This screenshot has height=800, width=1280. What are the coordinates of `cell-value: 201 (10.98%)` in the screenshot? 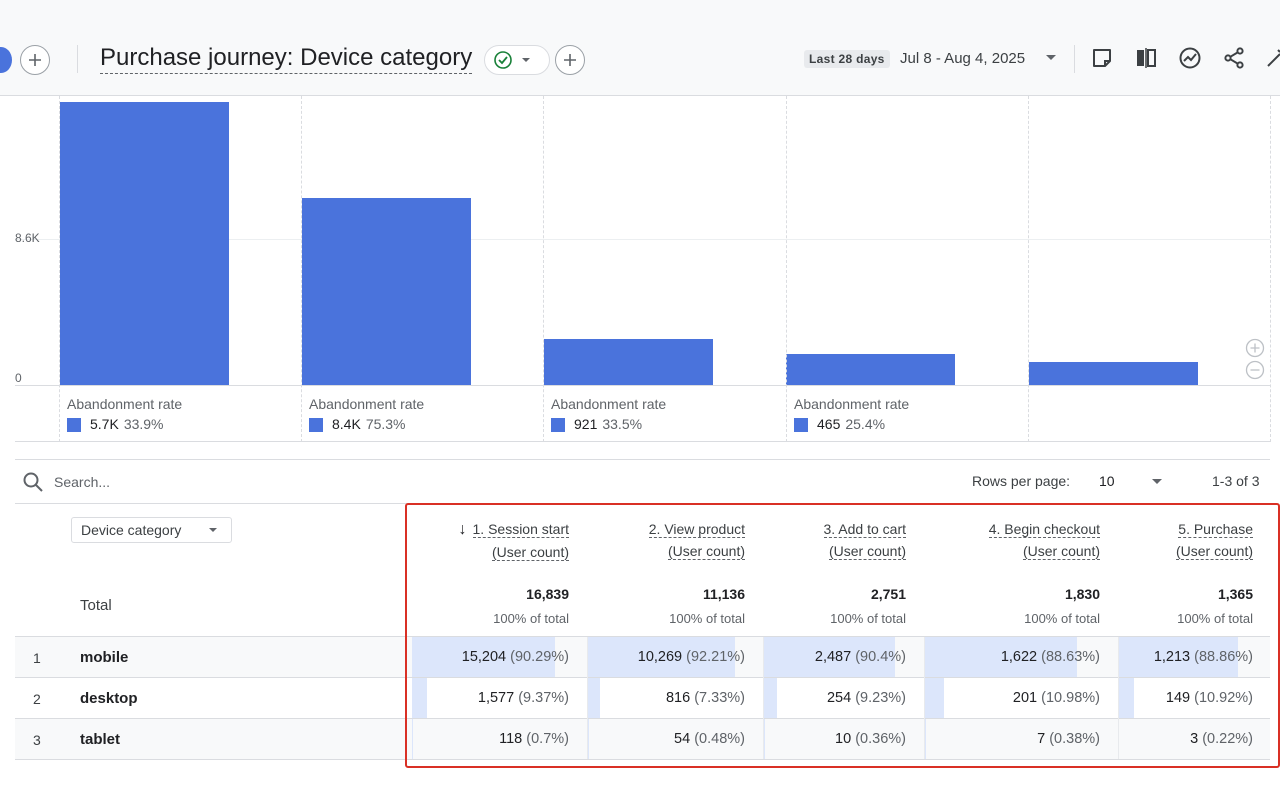 It's located at (1056, 698).